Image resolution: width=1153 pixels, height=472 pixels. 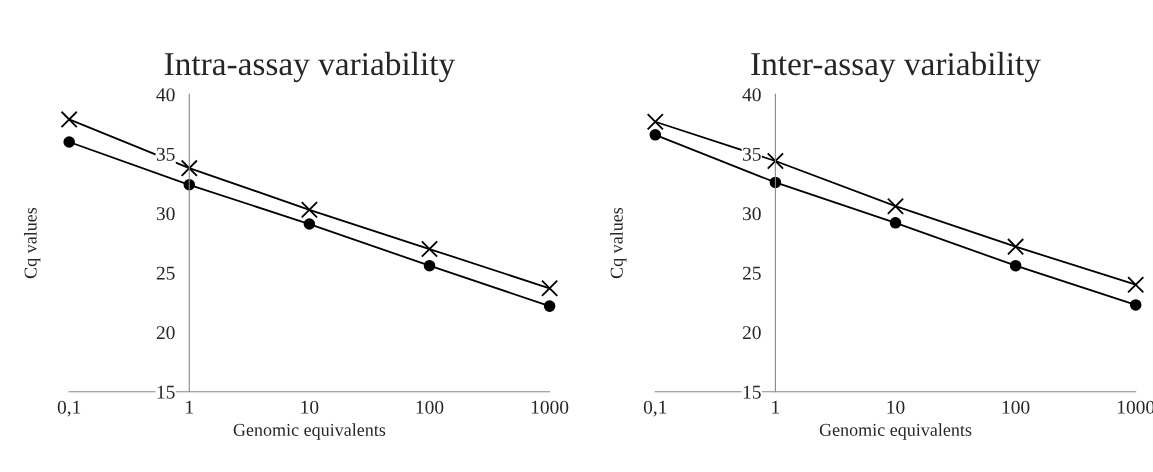 I want to click on chart-title: Intra-assay variability, so click(x=310, y=67).